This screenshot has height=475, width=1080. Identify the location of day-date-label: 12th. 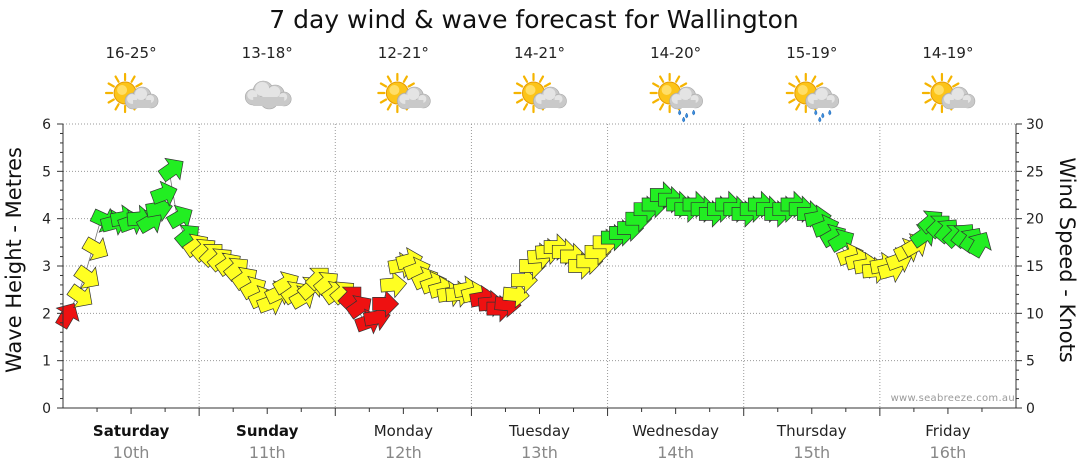
(403, 452).